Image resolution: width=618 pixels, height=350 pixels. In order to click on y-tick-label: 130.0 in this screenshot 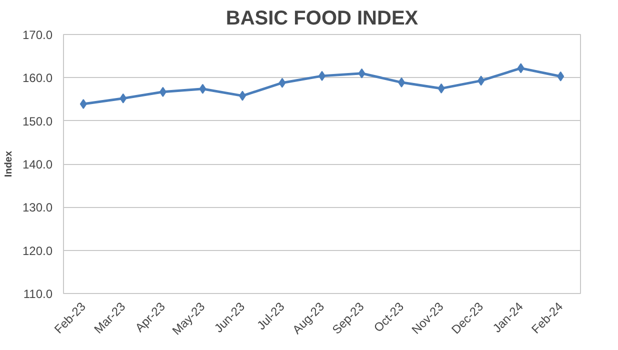, I will do `click(37, 207)`.